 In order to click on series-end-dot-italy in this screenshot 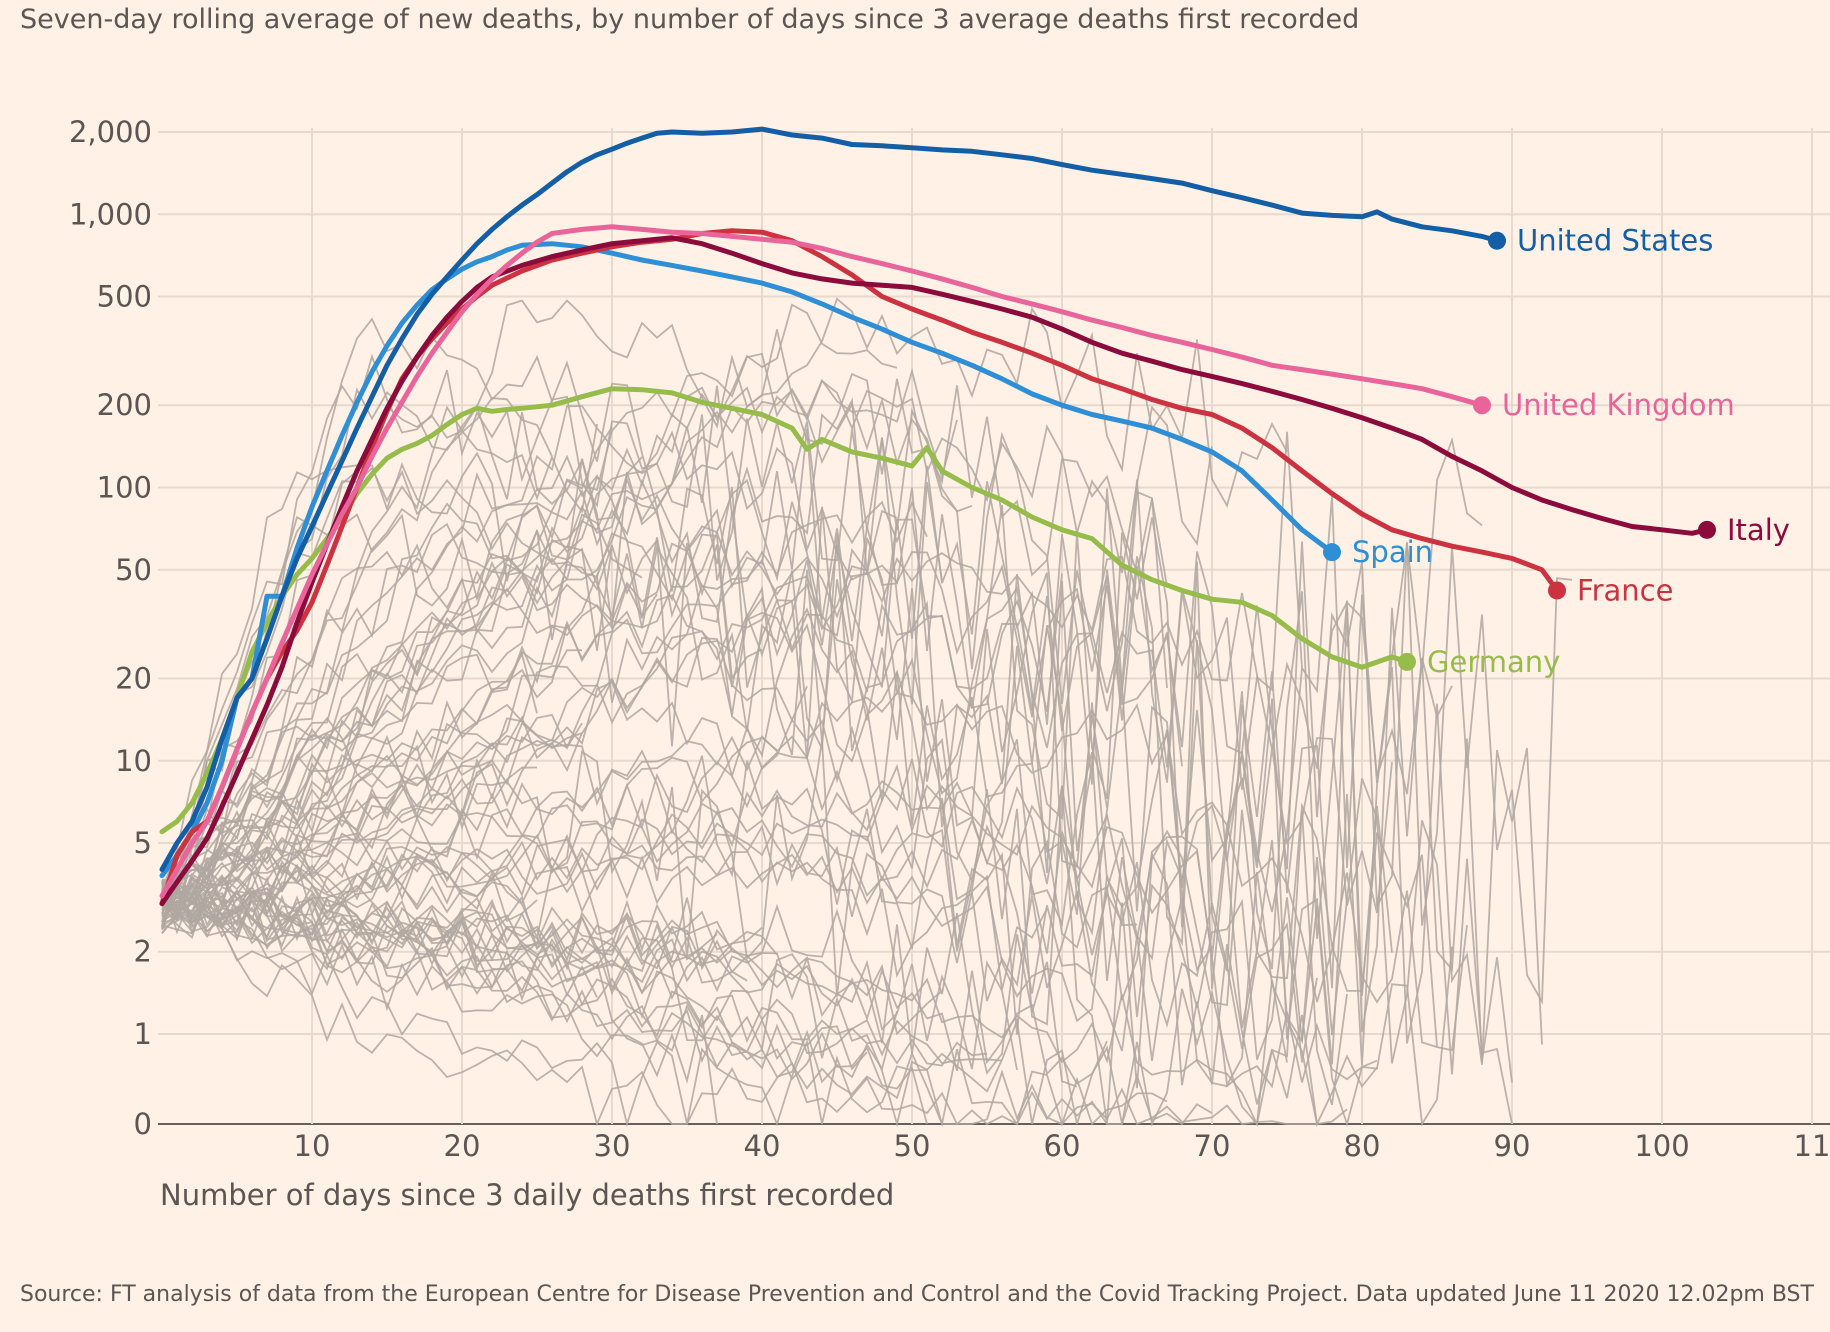, I will do `click(1707, 529)`.